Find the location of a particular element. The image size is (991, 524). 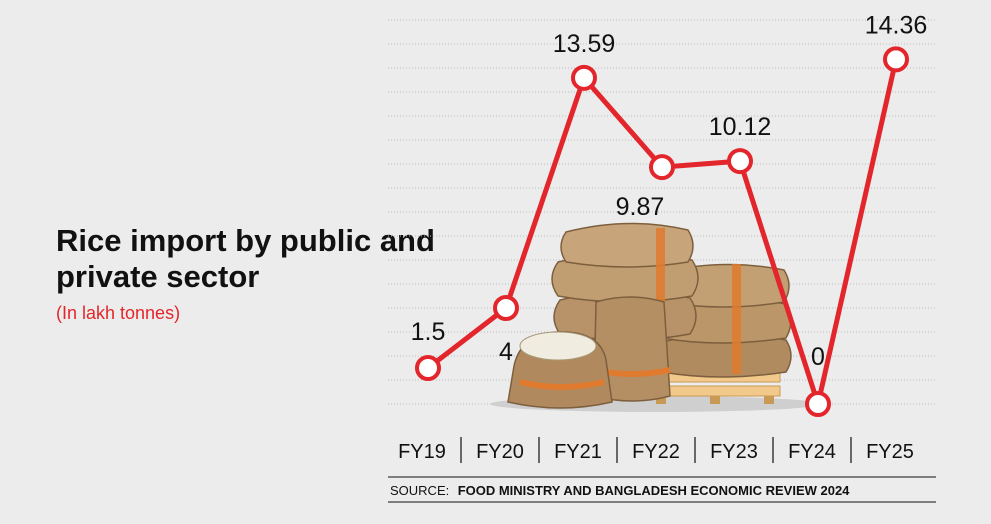

data-point-fy21 is located at coordinates (584, 77).